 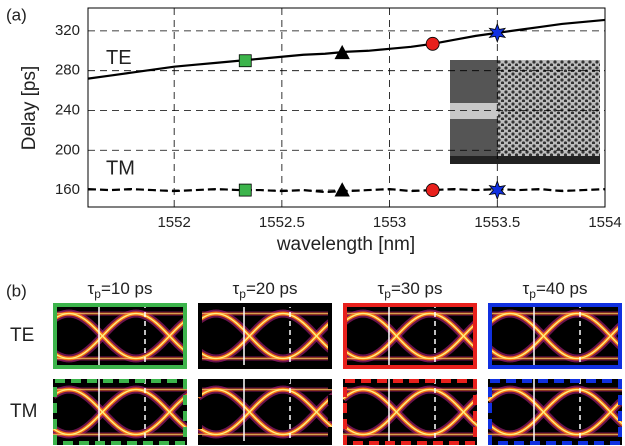 What do you see at coordinates (67, 70) in the screenshot?
I see `y-tick-label: 280` at bounding box center [67, 70].